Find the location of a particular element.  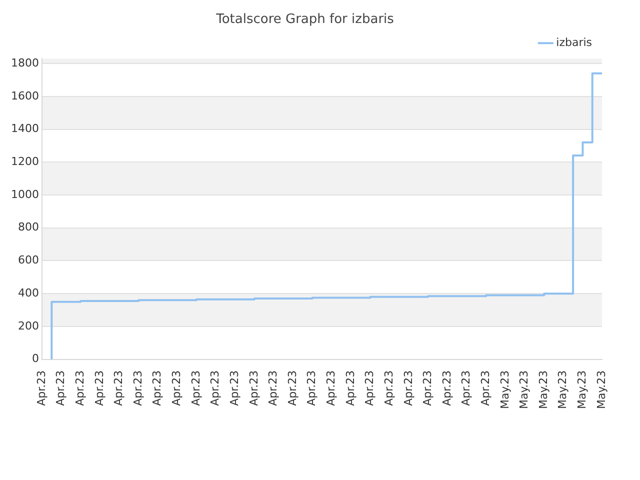

y-tick-label: 1400 is located at coordinates (24, 129).